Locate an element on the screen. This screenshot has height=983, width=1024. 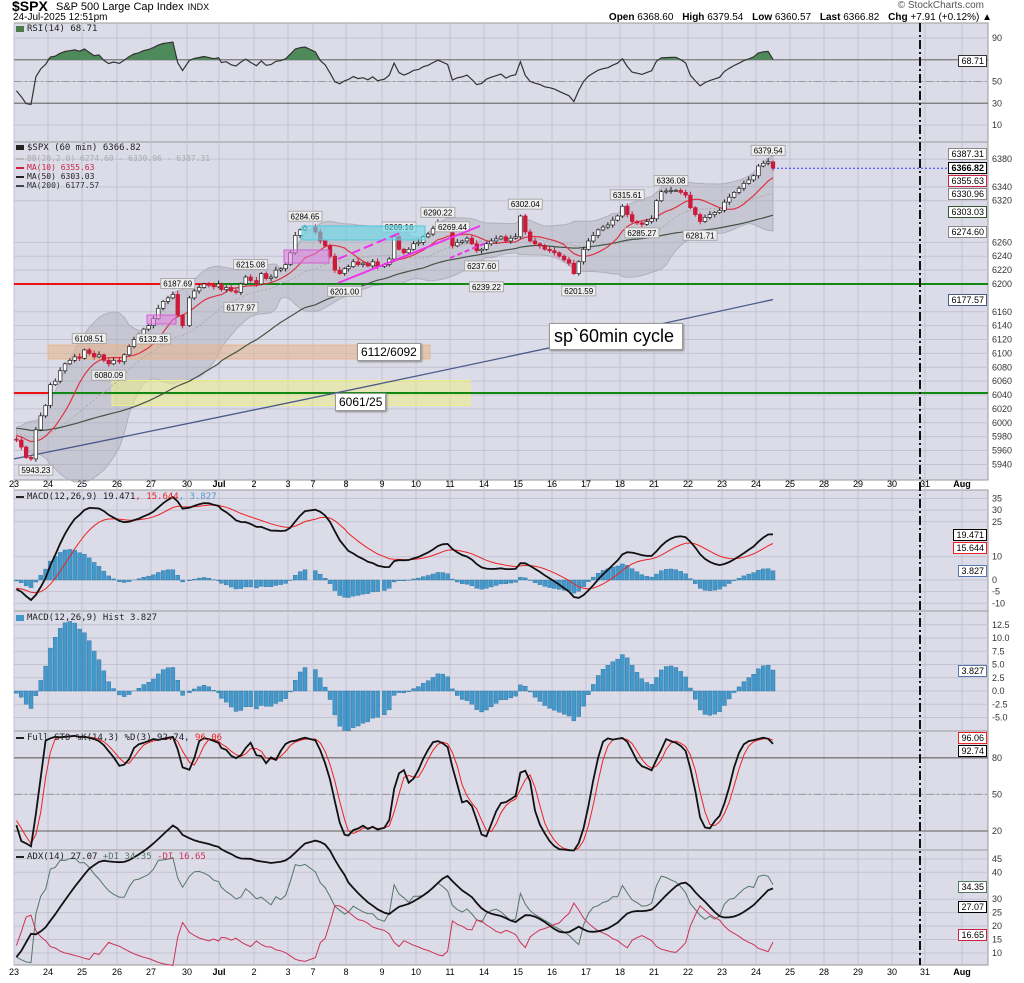
price-annotation: 6237.60 is located at coordinates (481, 266).